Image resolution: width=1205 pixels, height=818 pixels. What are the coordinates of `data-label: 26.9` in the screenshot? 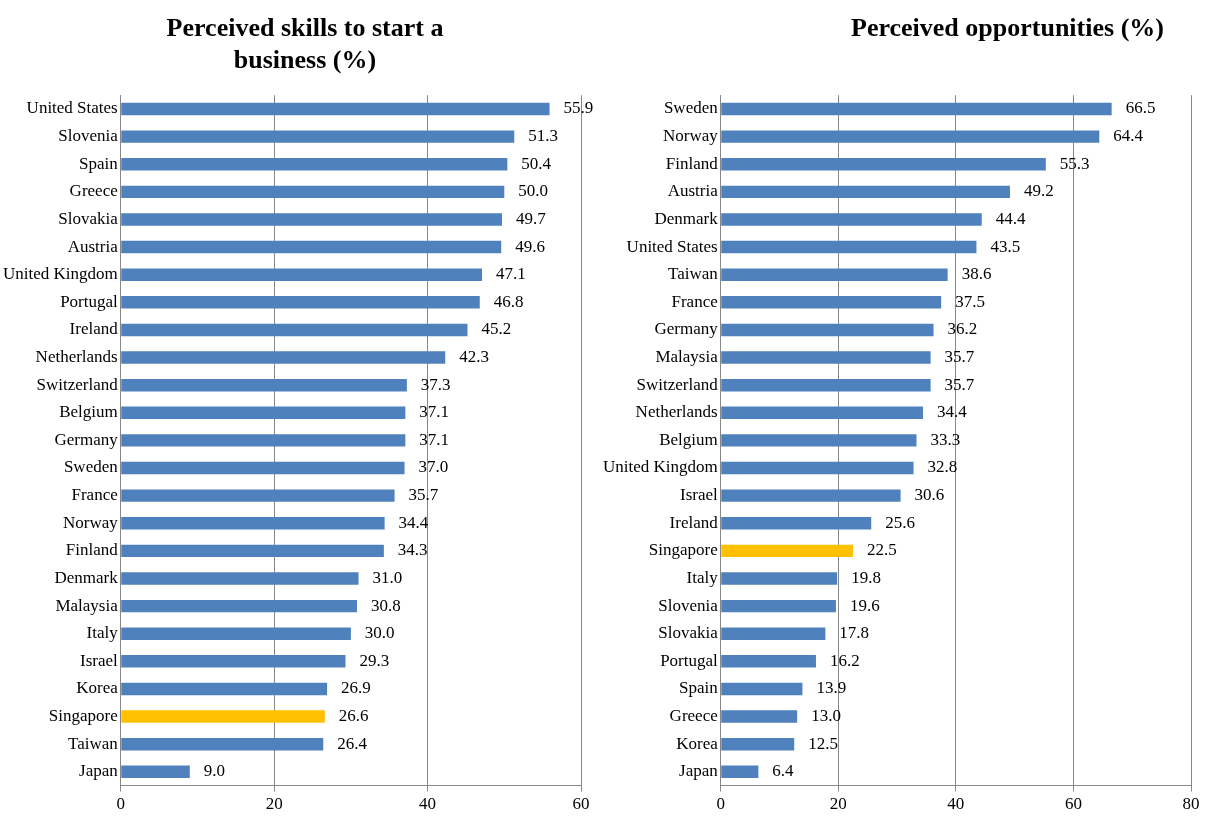 It's located at (356, 688).